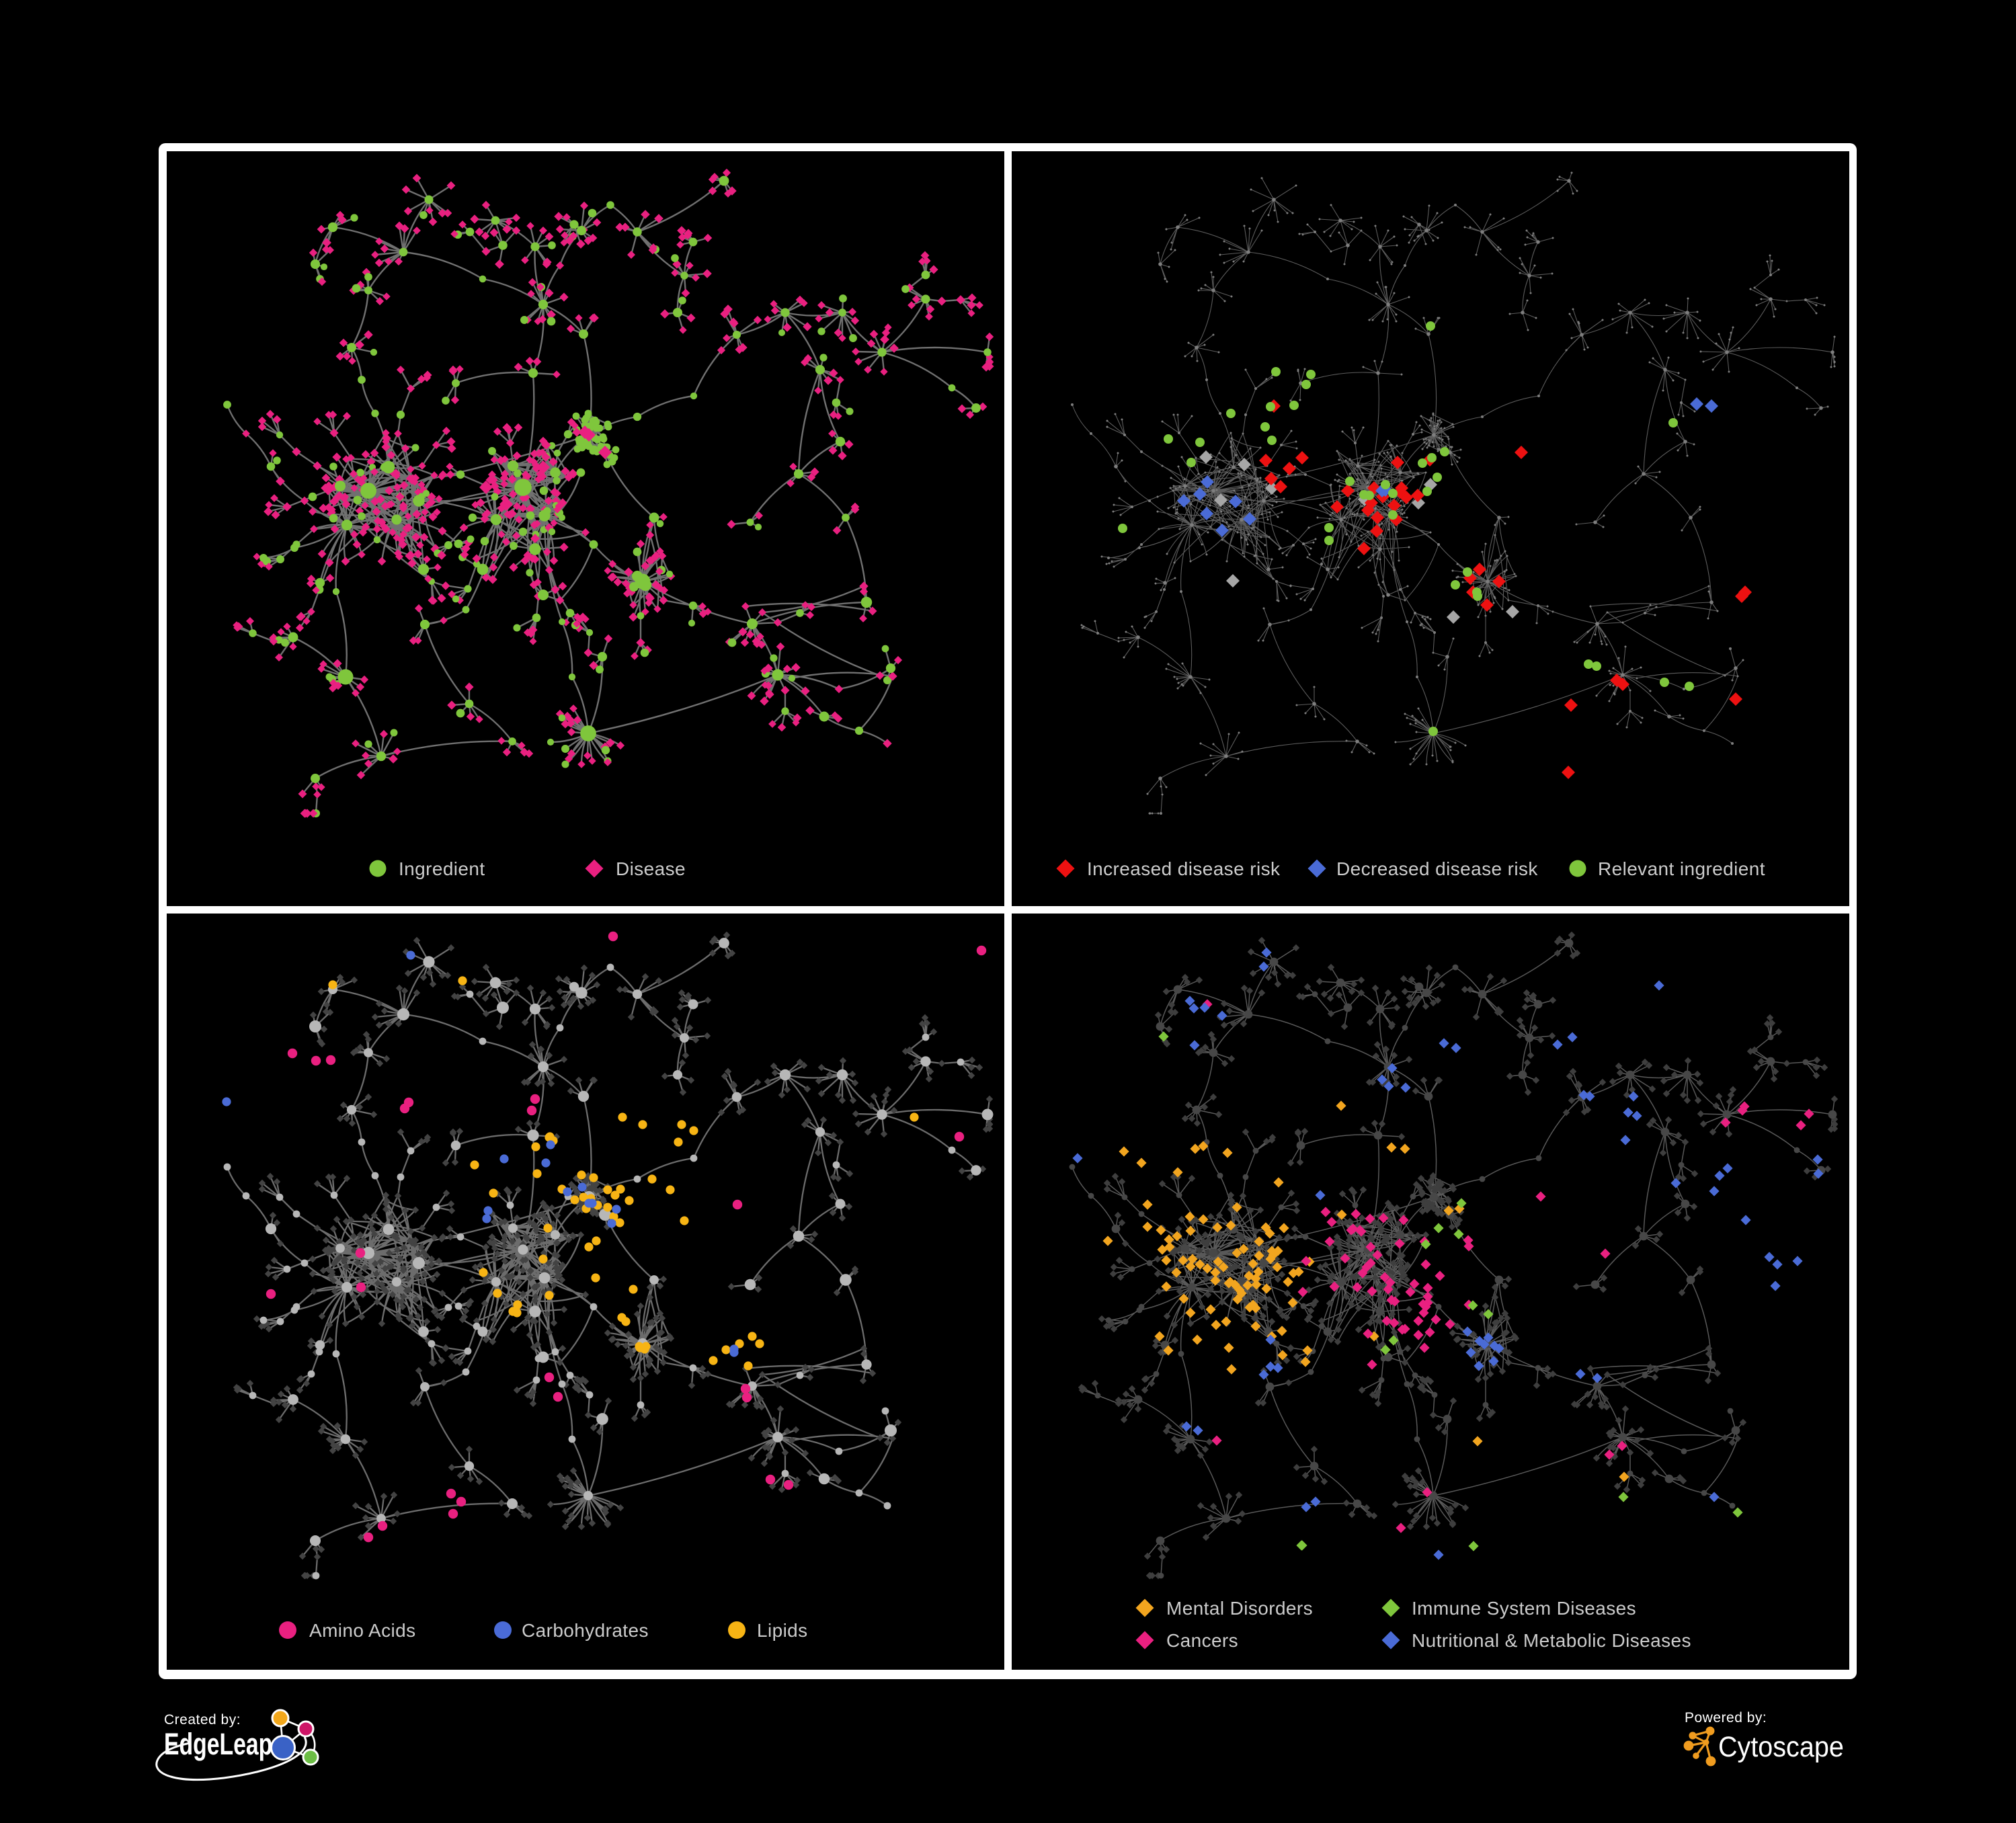 The height and width of the screenshot is (1823, 2016). I want to click on svg-text: Increased disease risk, so click(1184, 868).